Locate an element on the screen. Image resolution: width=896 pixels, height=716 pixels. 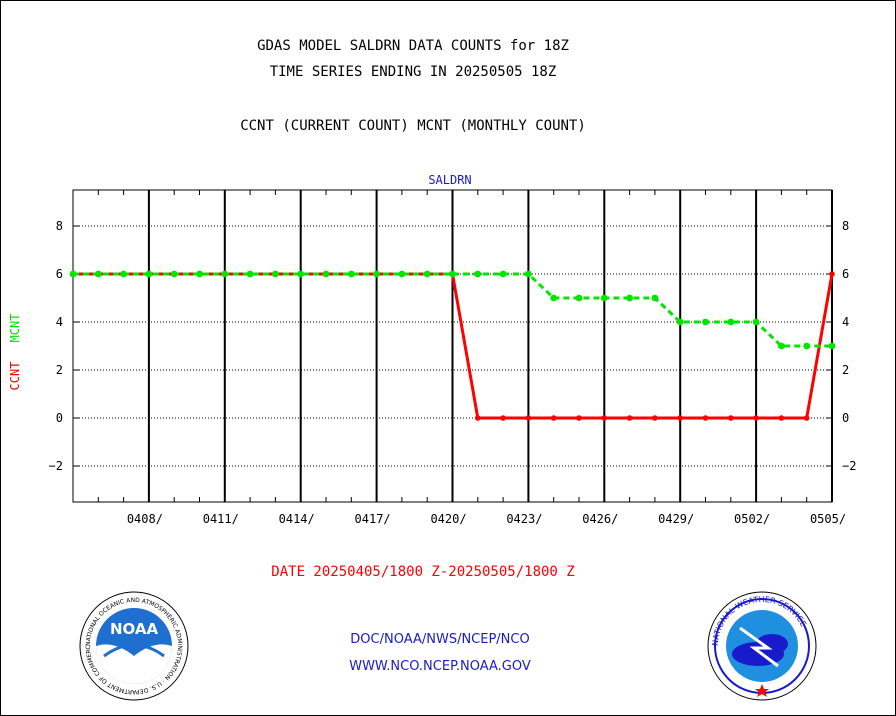
x-tick-label: 0408/ is located at coordinates (145, 519).